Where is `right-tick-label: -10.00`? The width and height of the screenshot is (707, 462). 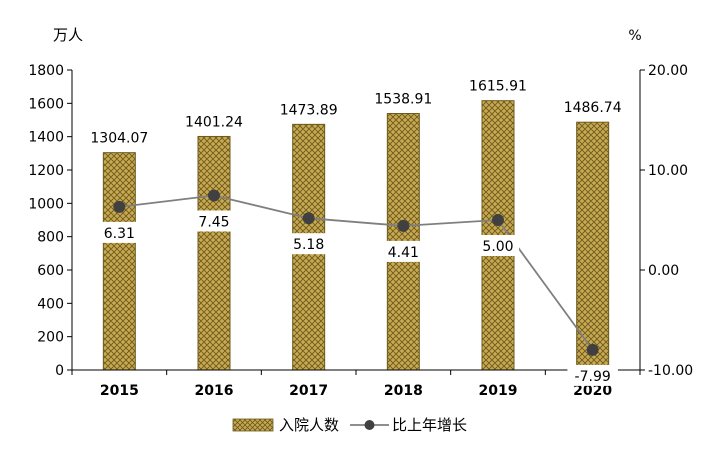 right-tick-label: -10.00 is located at coordinates (670, 371).